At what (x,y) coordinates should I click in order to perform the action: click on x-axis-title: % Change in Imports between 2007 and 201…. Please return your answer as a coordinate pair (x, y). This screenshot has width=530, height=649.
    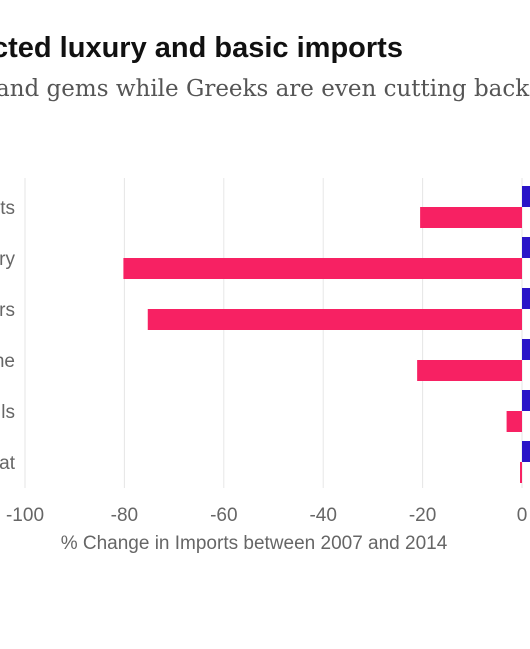
    Looking at the image, I should click on (254, 543).